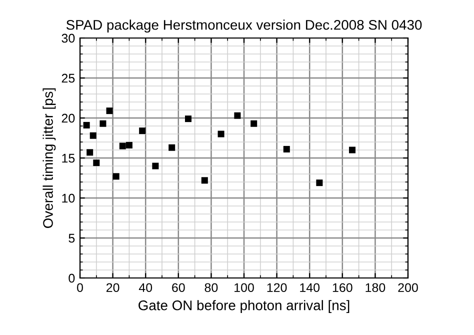 This screenshot has height=335, width=474. I want to click on y-tick-label: 20, so click(68, 118).